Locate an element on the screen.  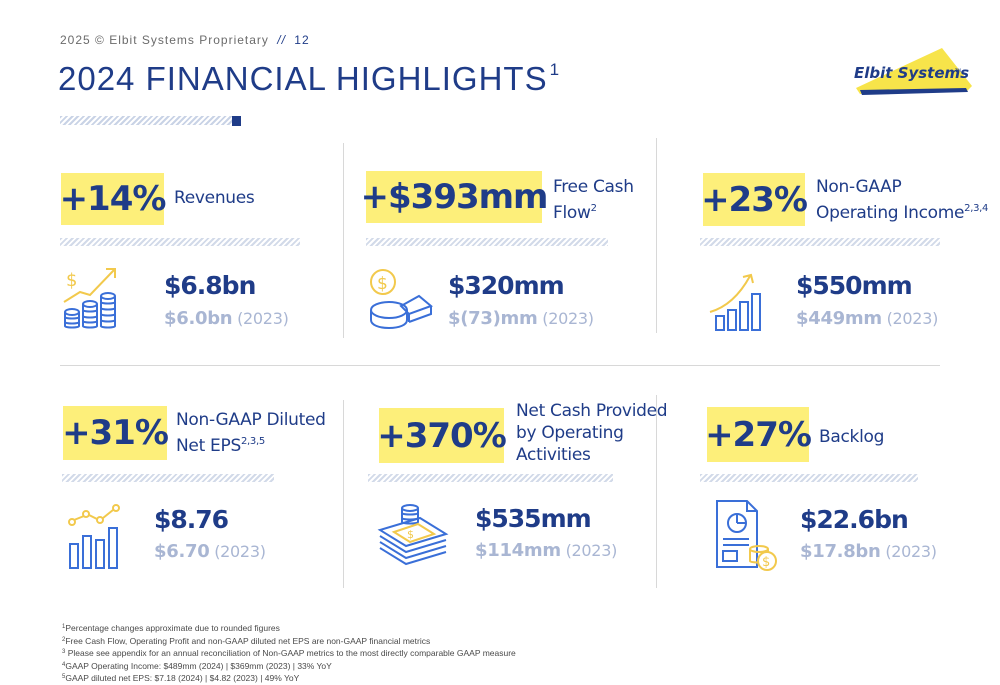
cash-stack-icon: $ is located at coordinates (413, 535).